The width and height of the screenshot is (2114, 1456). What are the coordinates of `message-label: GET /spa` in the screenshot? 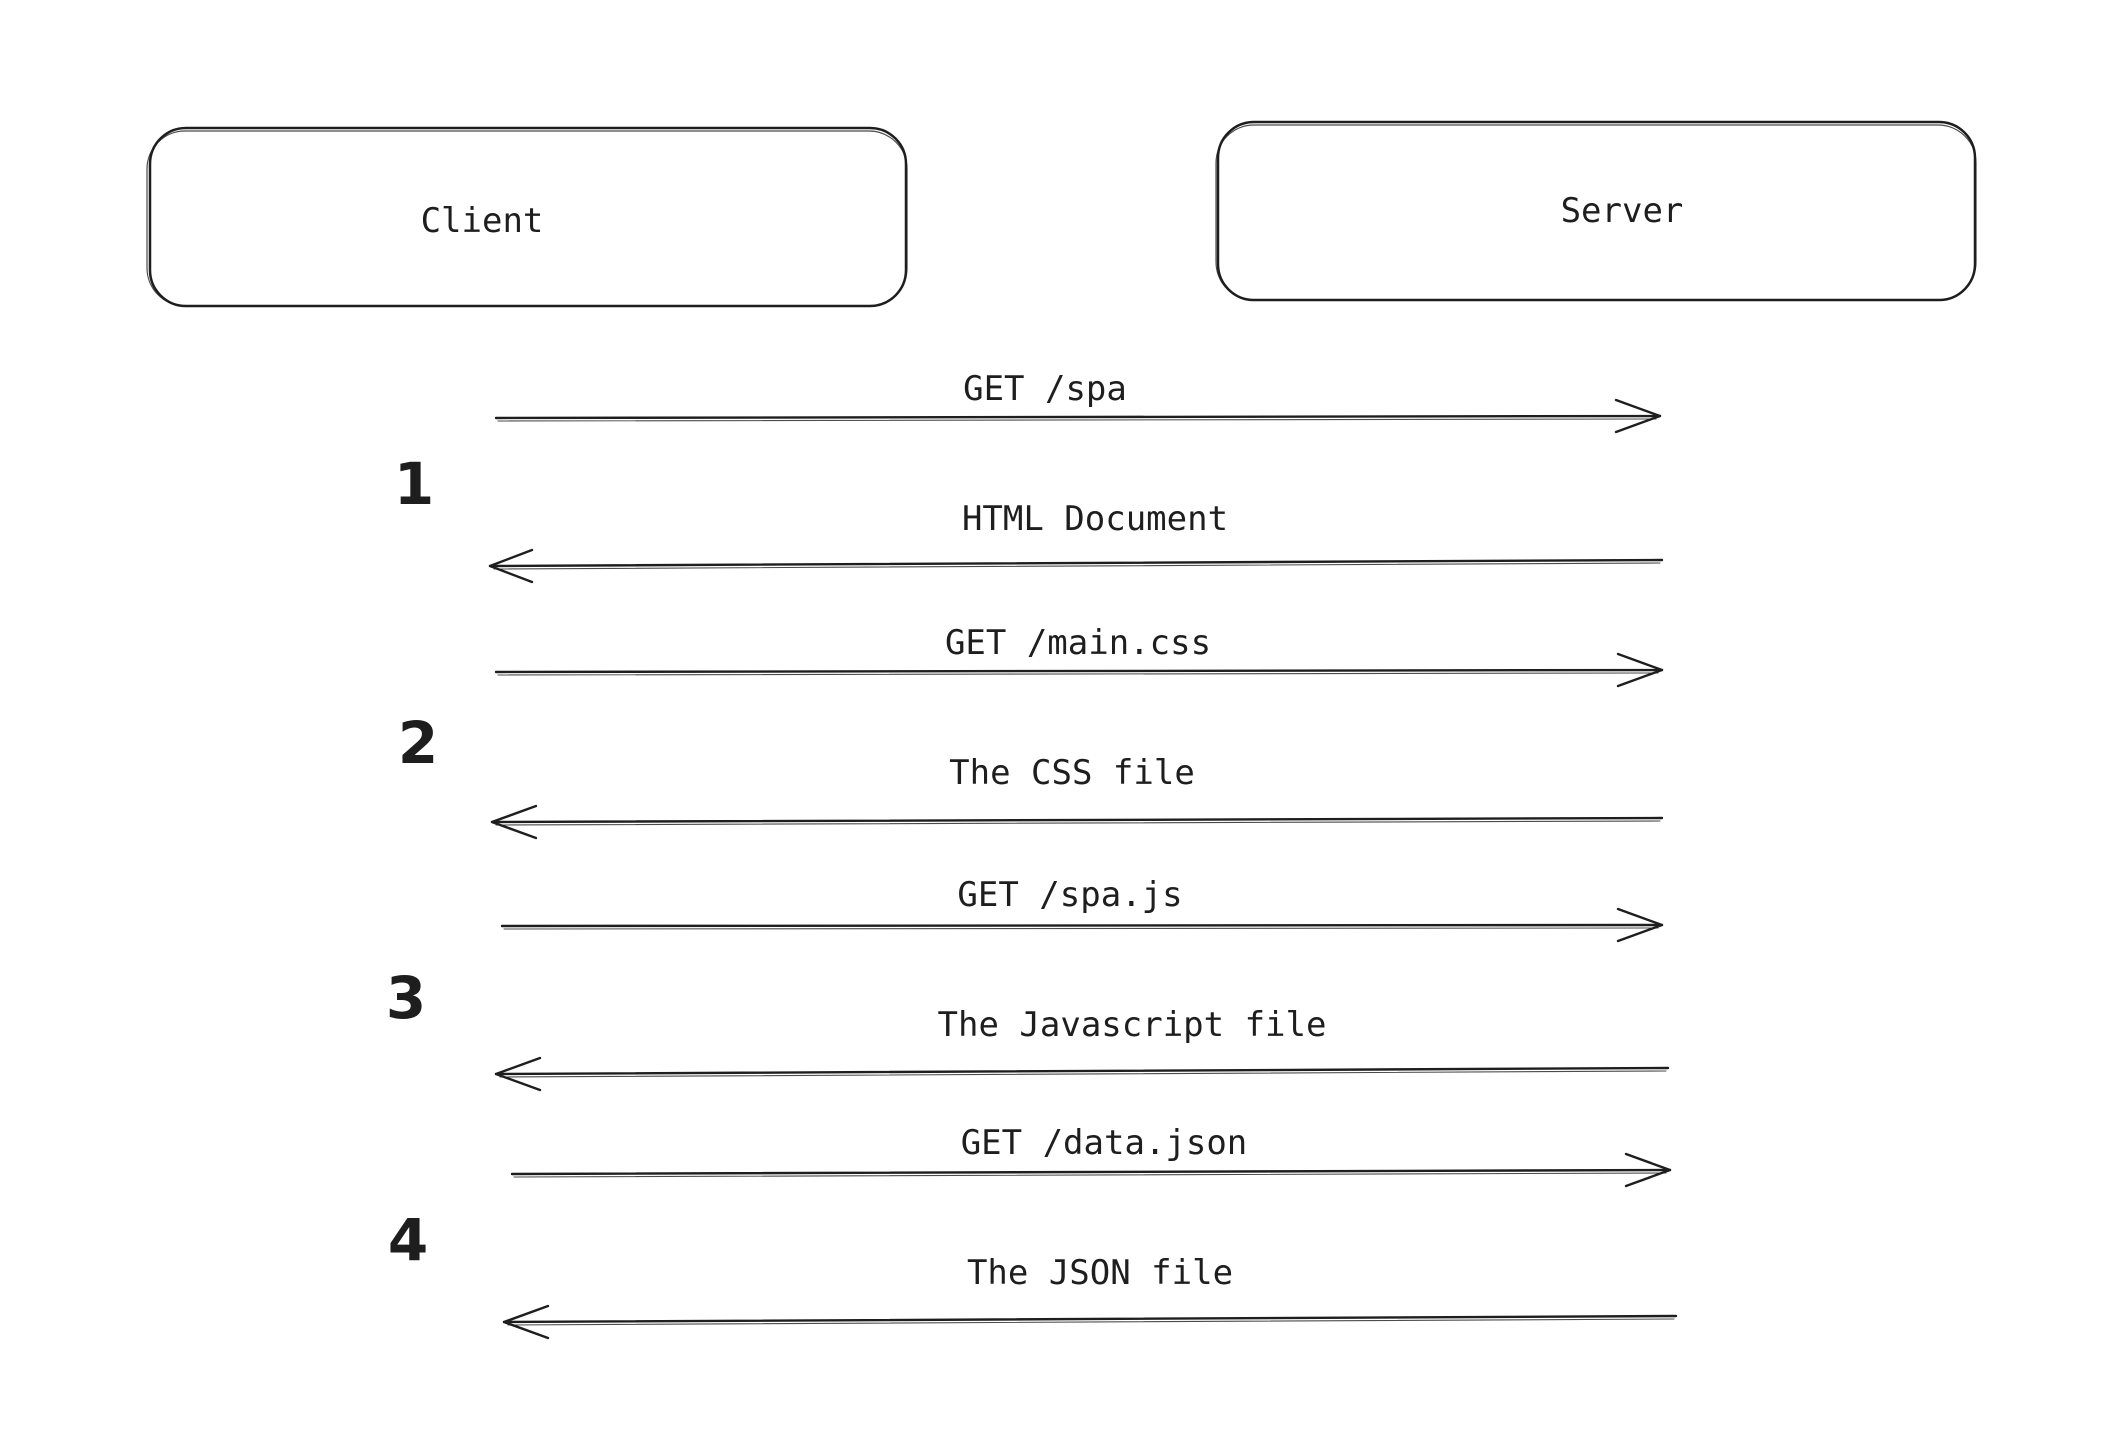 It's located at (1045, 389).